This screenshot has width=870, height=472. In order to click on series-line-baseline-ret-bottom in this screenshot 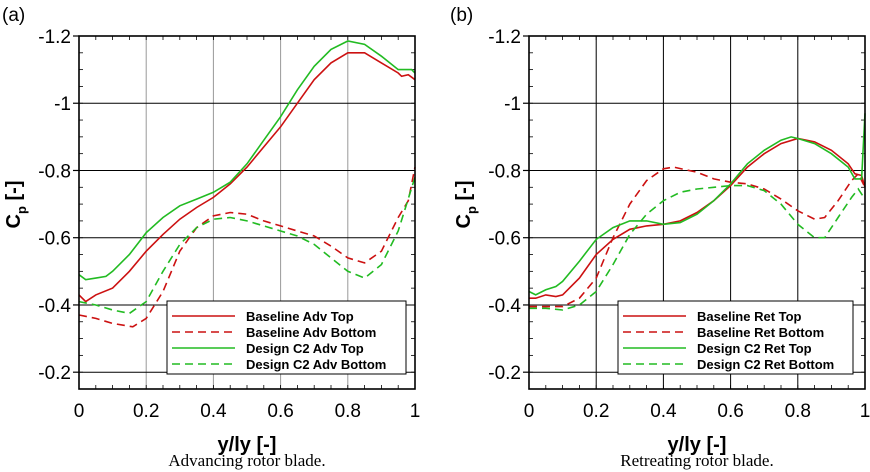, I will do `click(697, 237)`.